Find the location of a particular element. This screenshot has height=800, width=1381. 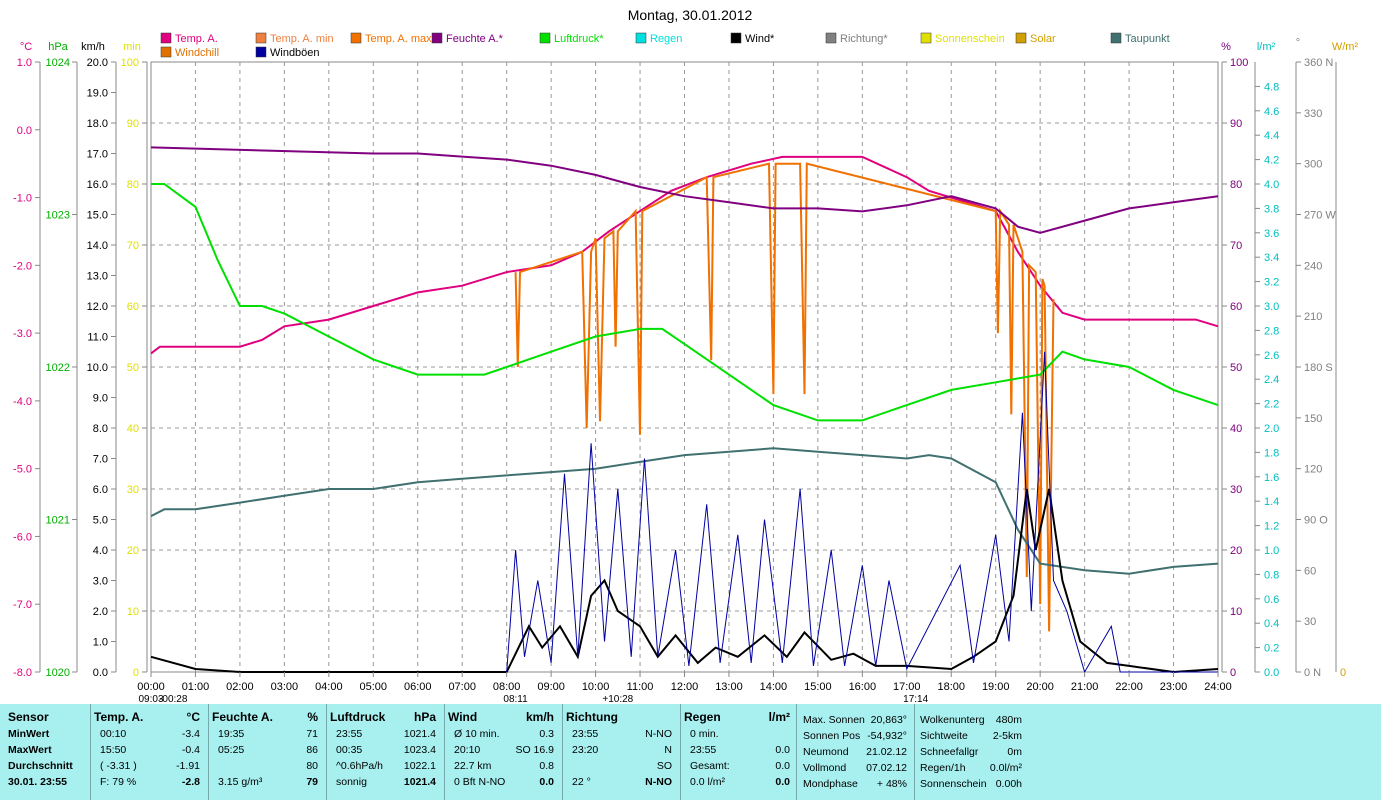

direction_deg-axis-label: 210 is located at coordinates (1313, 317).